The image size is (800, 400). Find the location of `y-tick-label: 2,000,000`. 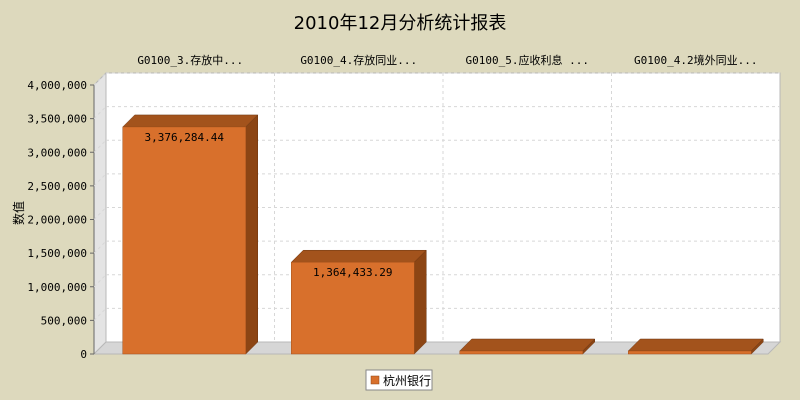

y-tick-label: 2,000,000 is located at coordinates (57, 220).